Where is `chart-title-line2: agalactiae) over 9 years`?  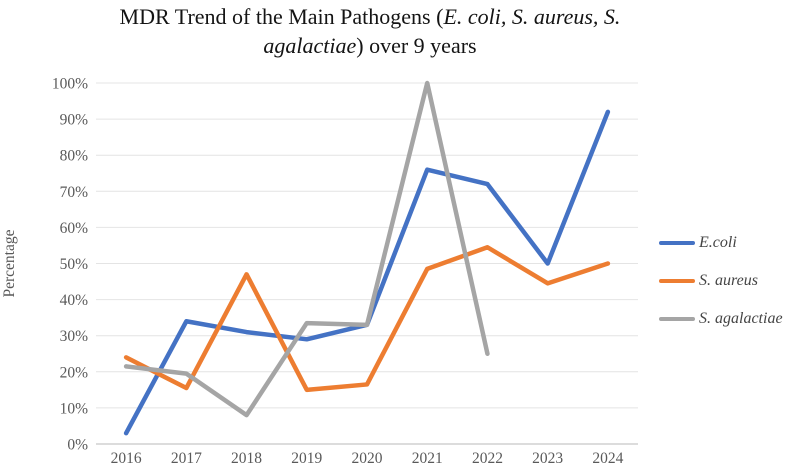
chart-title-line2: agalactiae) over 9 years is located at coordinates (370, 45).